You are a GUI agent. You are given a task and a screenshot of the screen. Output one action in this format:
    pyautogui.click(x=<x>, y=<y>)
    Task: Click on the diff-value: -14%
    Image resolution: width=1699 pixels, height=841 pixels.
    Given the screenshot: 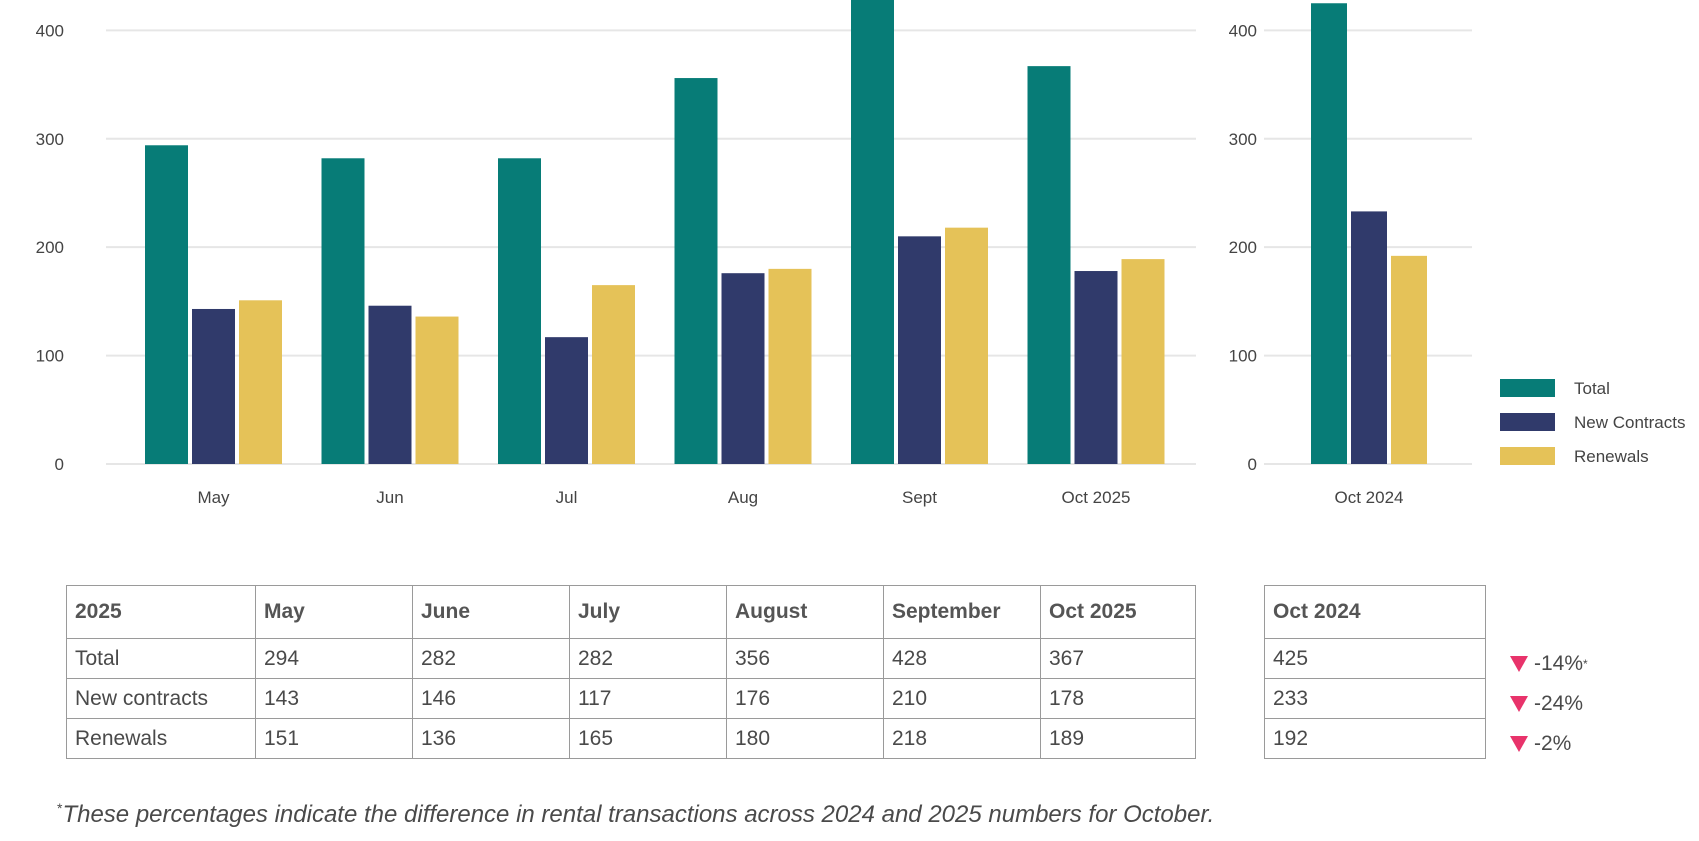 What is the action you would take?
    pyautogui.click(x=1559, y=663)
    